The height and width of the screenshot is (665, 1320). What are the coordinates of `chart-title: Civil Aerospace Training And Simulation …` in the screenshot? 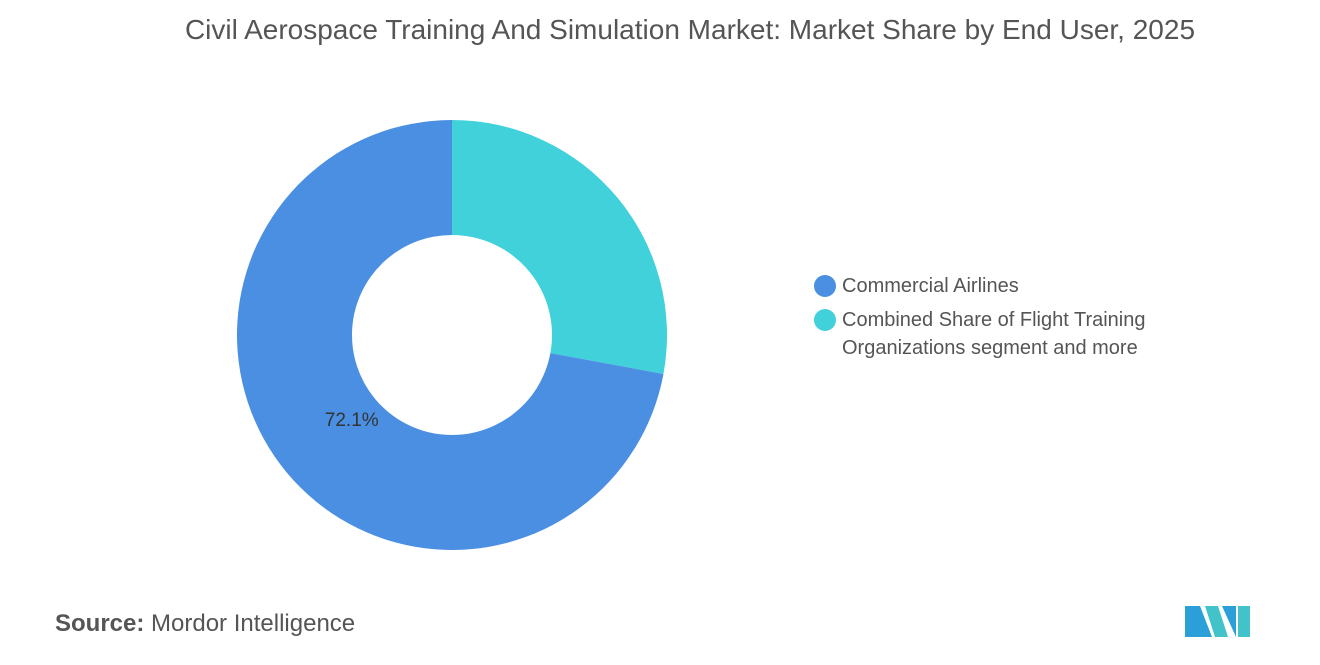 It's located at (690, 29).